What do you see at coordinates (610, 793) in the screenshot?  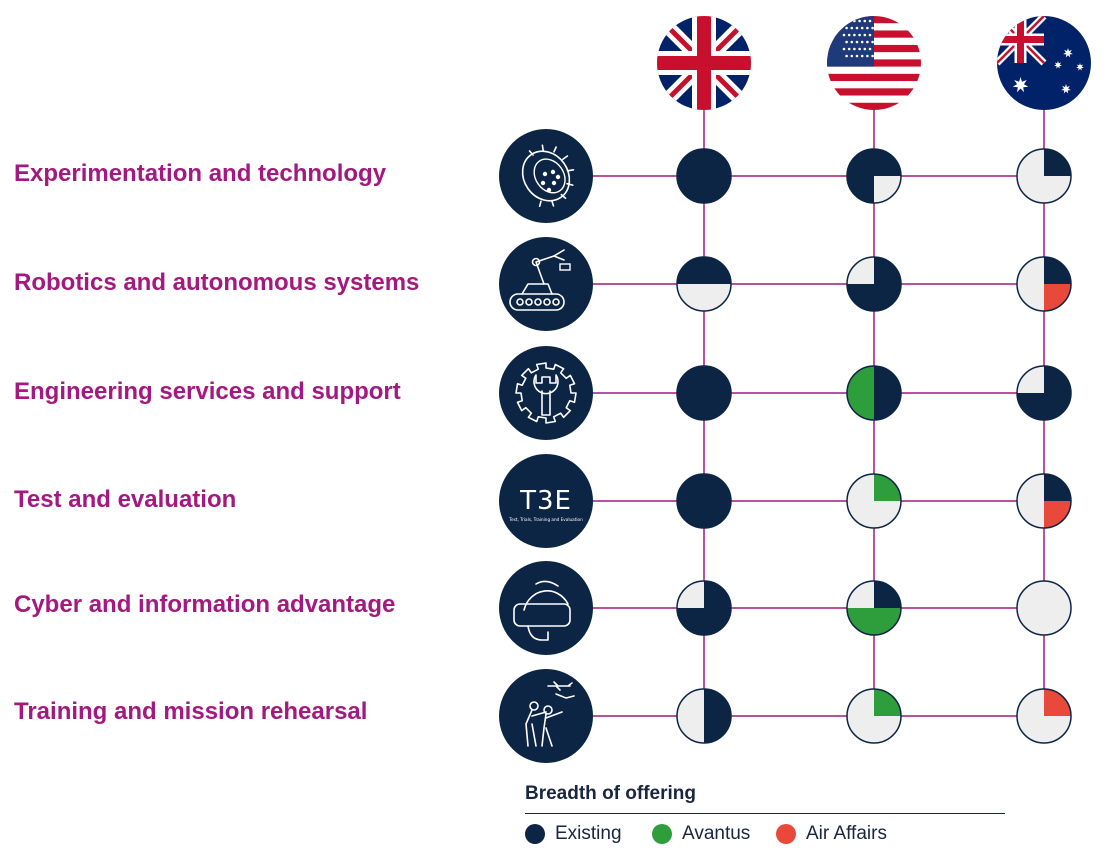 I see `legend-title: Breadth of offering` at bounding box center [610, 793].